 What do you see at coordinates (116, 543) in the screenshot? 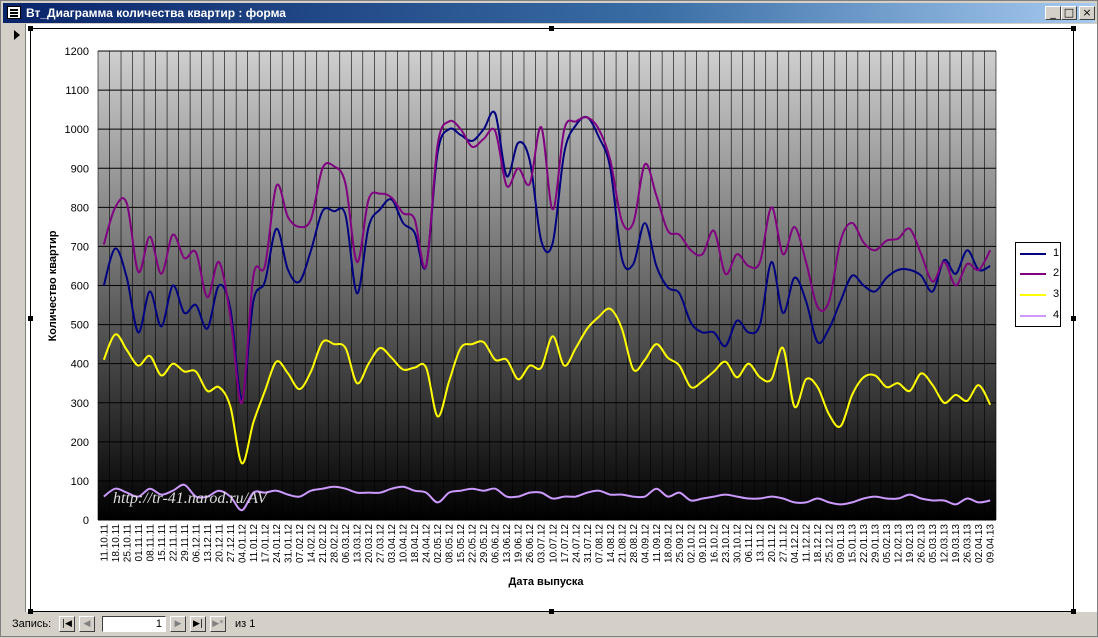
I see `x-tick-label: 18.10.11` at bounding box center [116, 543].